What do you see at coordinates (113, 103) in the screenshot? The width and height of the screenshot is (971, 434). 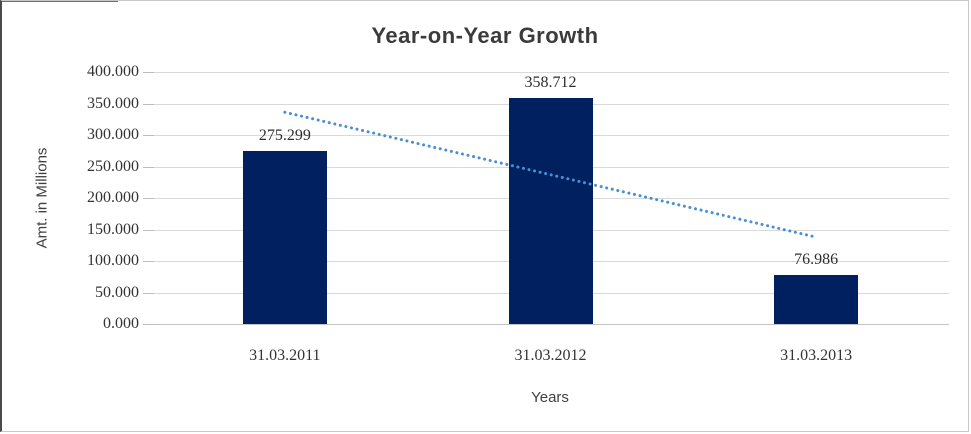 I see `y-tick-label: 350.000` at bounding box center [113, 103].